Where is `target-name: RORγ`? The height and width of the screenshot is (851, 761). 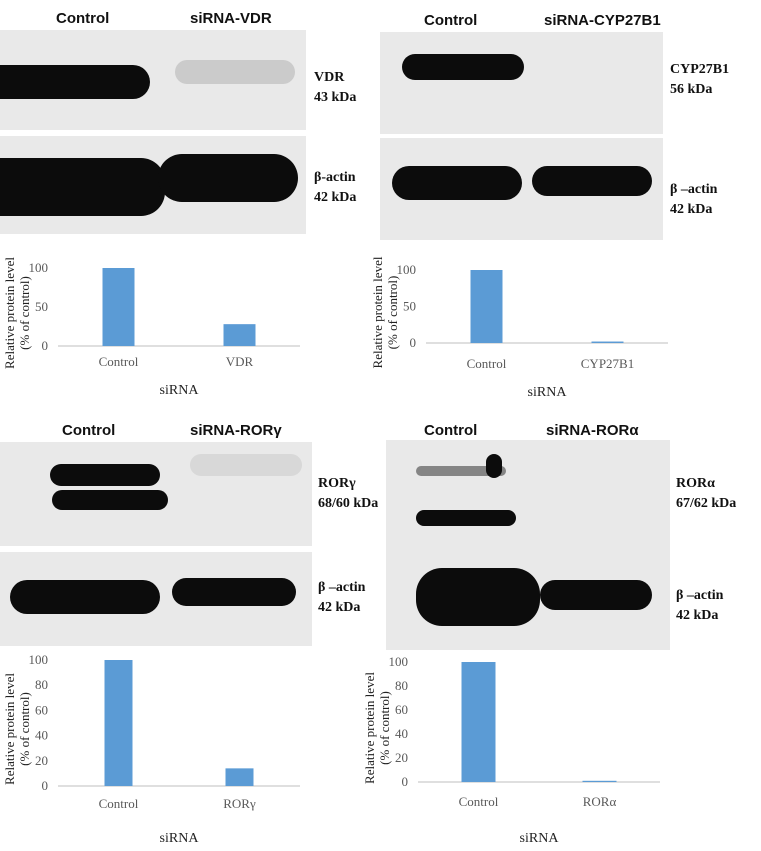 target-name: RORγ is located at coordinates (337, 483).